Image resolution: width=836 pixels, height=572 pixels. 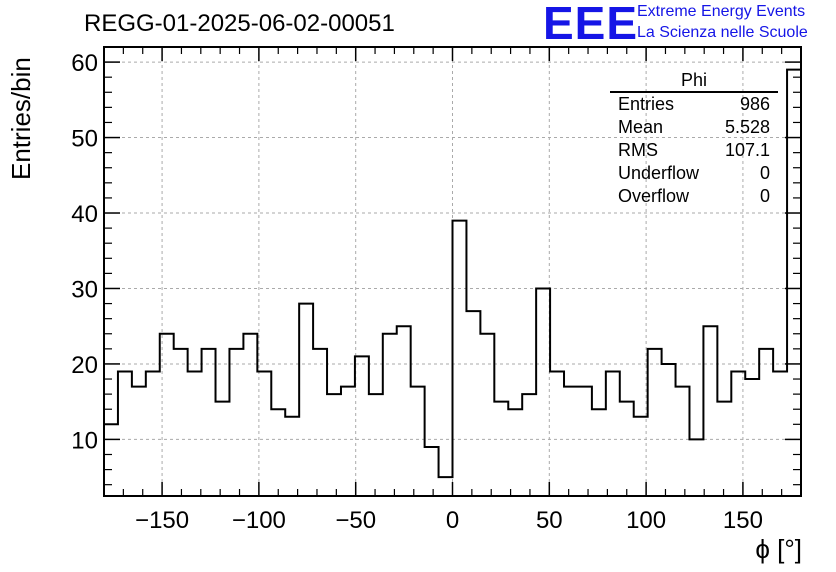 What do you see at coordinates (694, 196) in the screenshot?
I see `stats-row-overflow: Overflow 0` at bounding box center [694, 196].